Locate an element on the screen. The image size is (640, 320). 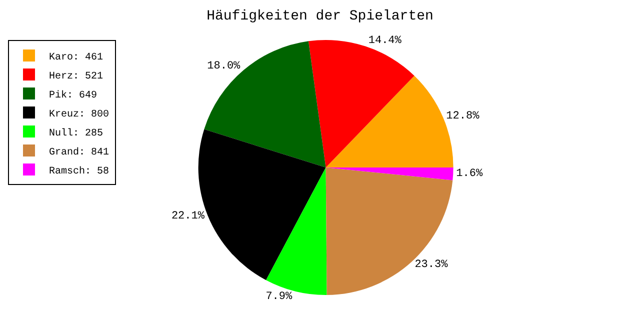
legend-label: Null: 285 is located at coordinates (76, 133).